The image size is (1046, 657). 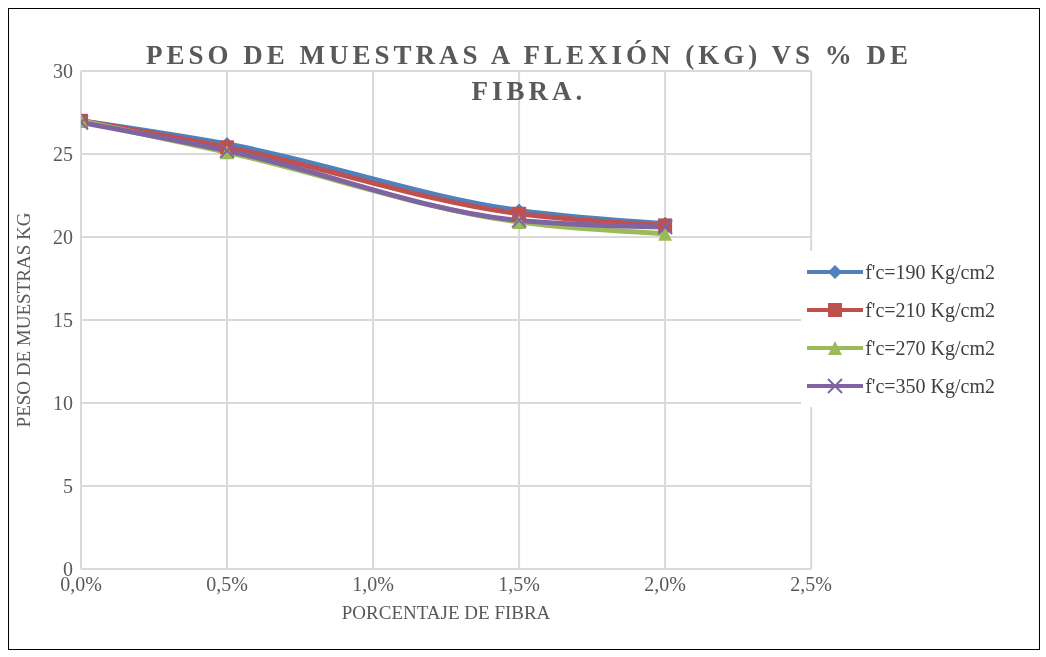 What do you see at coordinates (446, 612) in the screenshot?
I see `x-axis-title: PORCENTAJE DE FIBRA` at bounding box center [446, 612].